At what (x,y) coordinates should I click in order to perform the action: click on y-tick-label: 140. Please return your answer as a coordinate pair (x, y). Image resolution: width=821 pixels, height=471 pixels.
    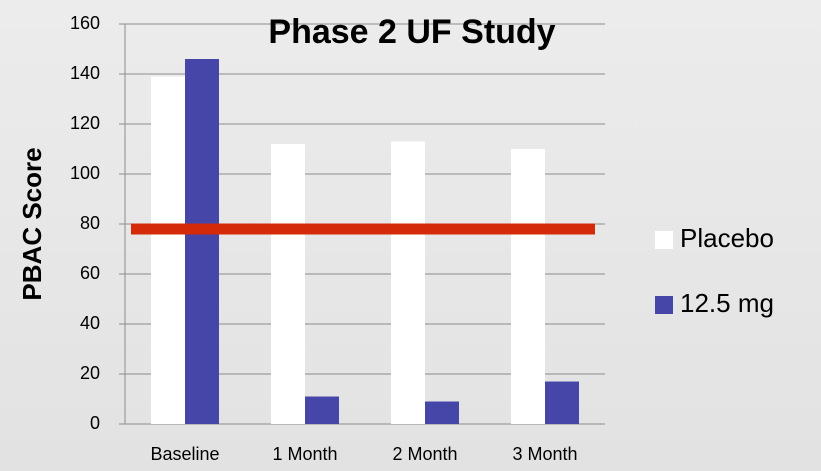
    Looking at the image, I should click on (85, 73).